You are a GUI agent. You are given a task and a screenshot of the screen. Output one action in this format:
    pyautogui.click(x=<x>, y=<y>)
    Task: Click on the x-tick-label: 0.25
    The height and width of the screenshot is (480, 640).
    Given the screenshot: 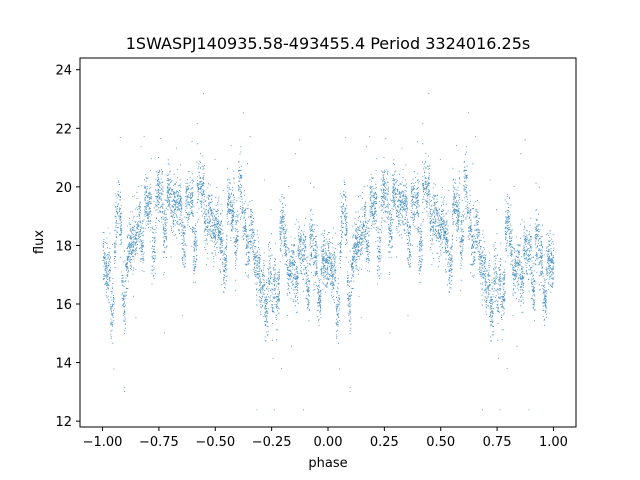 What is the action you would take?
    pyautogui.click(x=384, y=442)
    